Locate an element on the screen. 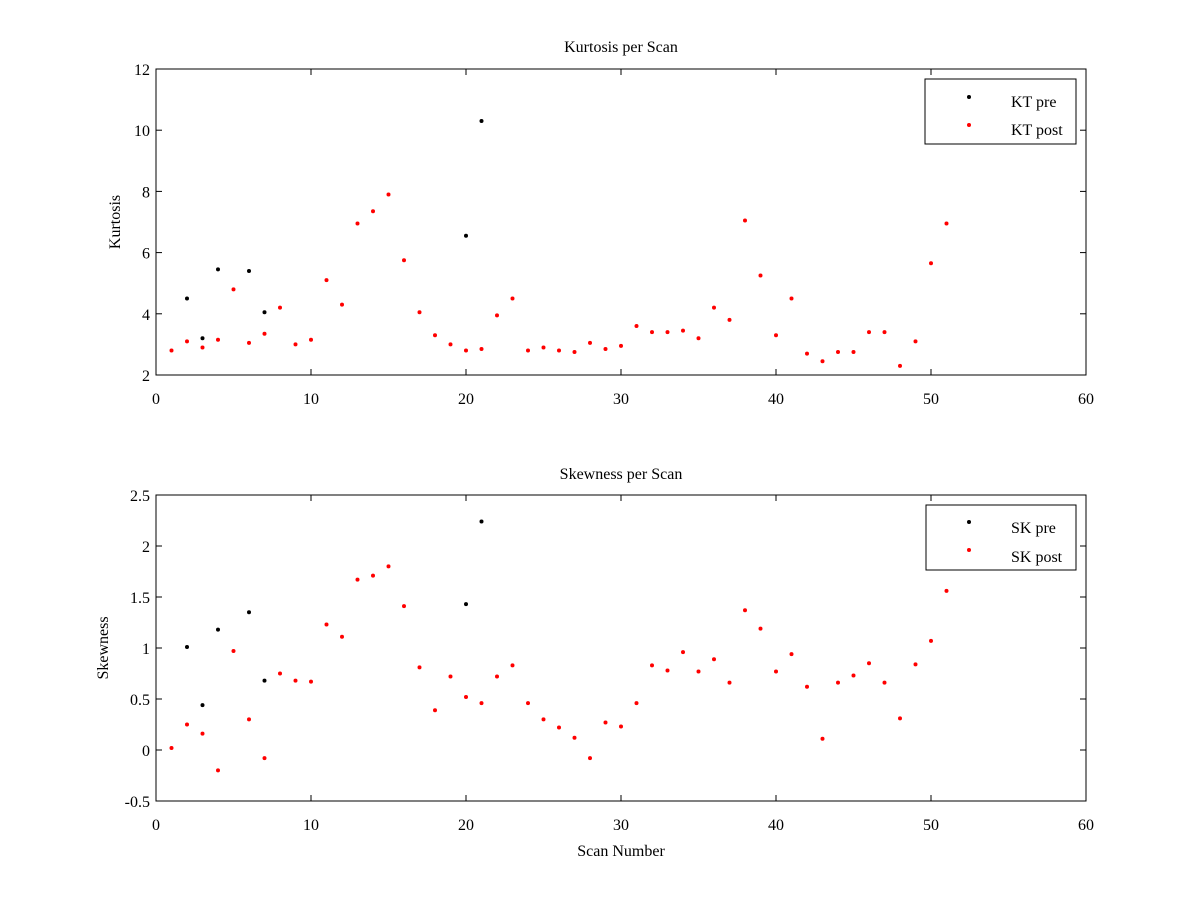 This screenshot has width=1200, height=900. skewness-y-tick-label: 0.5 is located at coordinates (140, 700).